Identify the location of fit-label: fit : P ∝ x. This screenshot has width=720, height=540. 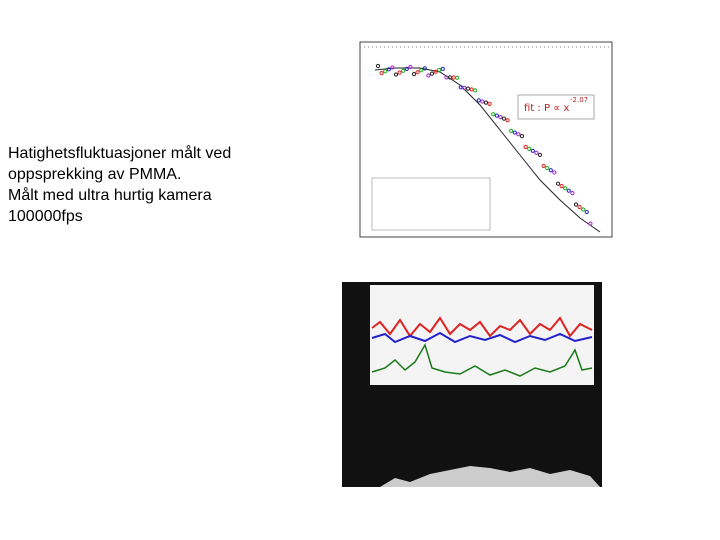
(546, 108).